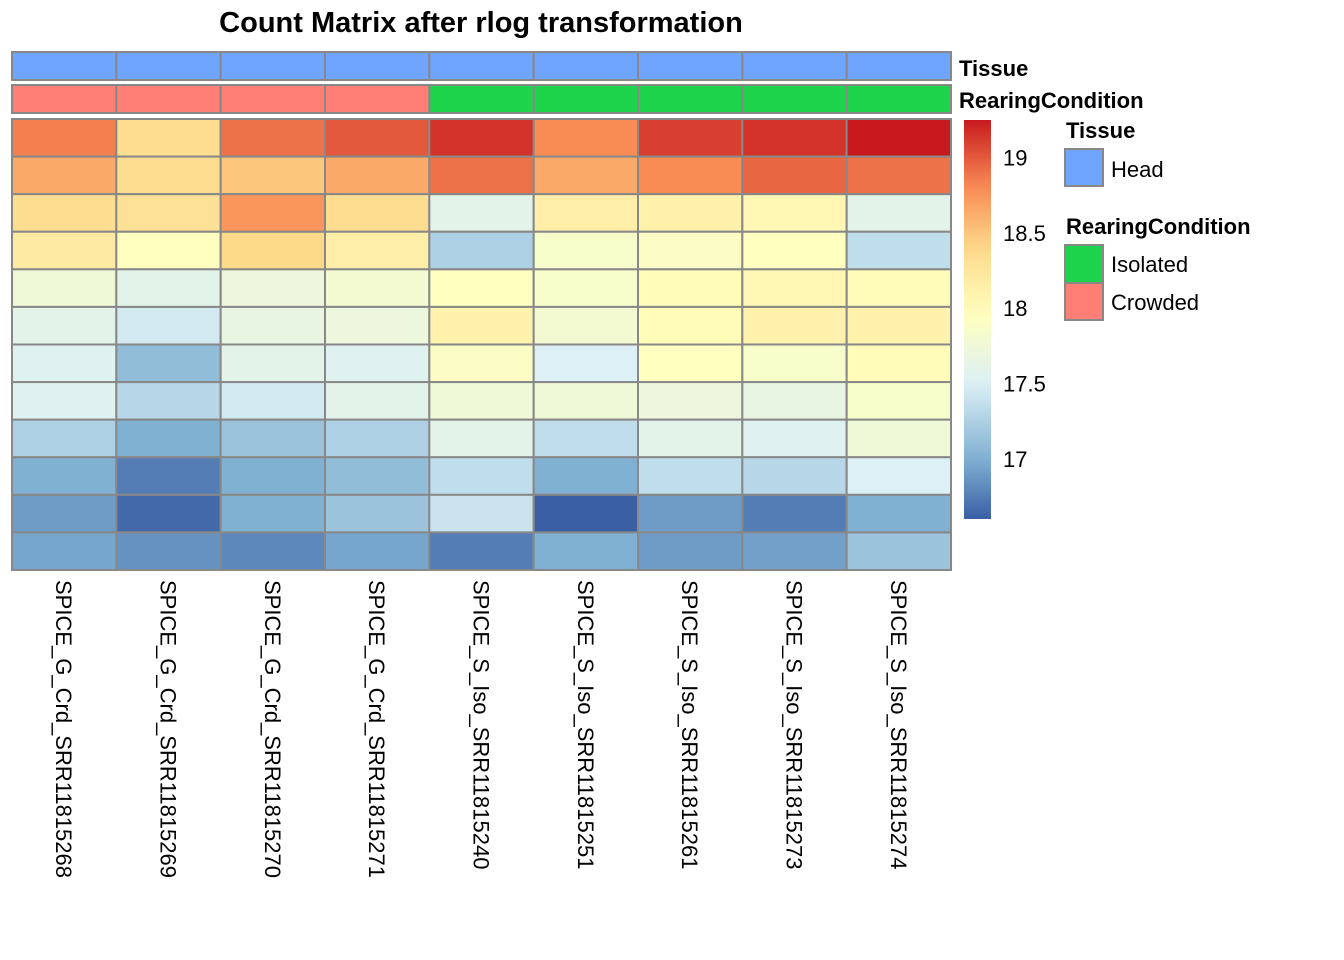  Describe the element at coordinates (481, 724) in the screenshot. I see `column-label: SPICE_S_Iso_SRR11815240` at that location.